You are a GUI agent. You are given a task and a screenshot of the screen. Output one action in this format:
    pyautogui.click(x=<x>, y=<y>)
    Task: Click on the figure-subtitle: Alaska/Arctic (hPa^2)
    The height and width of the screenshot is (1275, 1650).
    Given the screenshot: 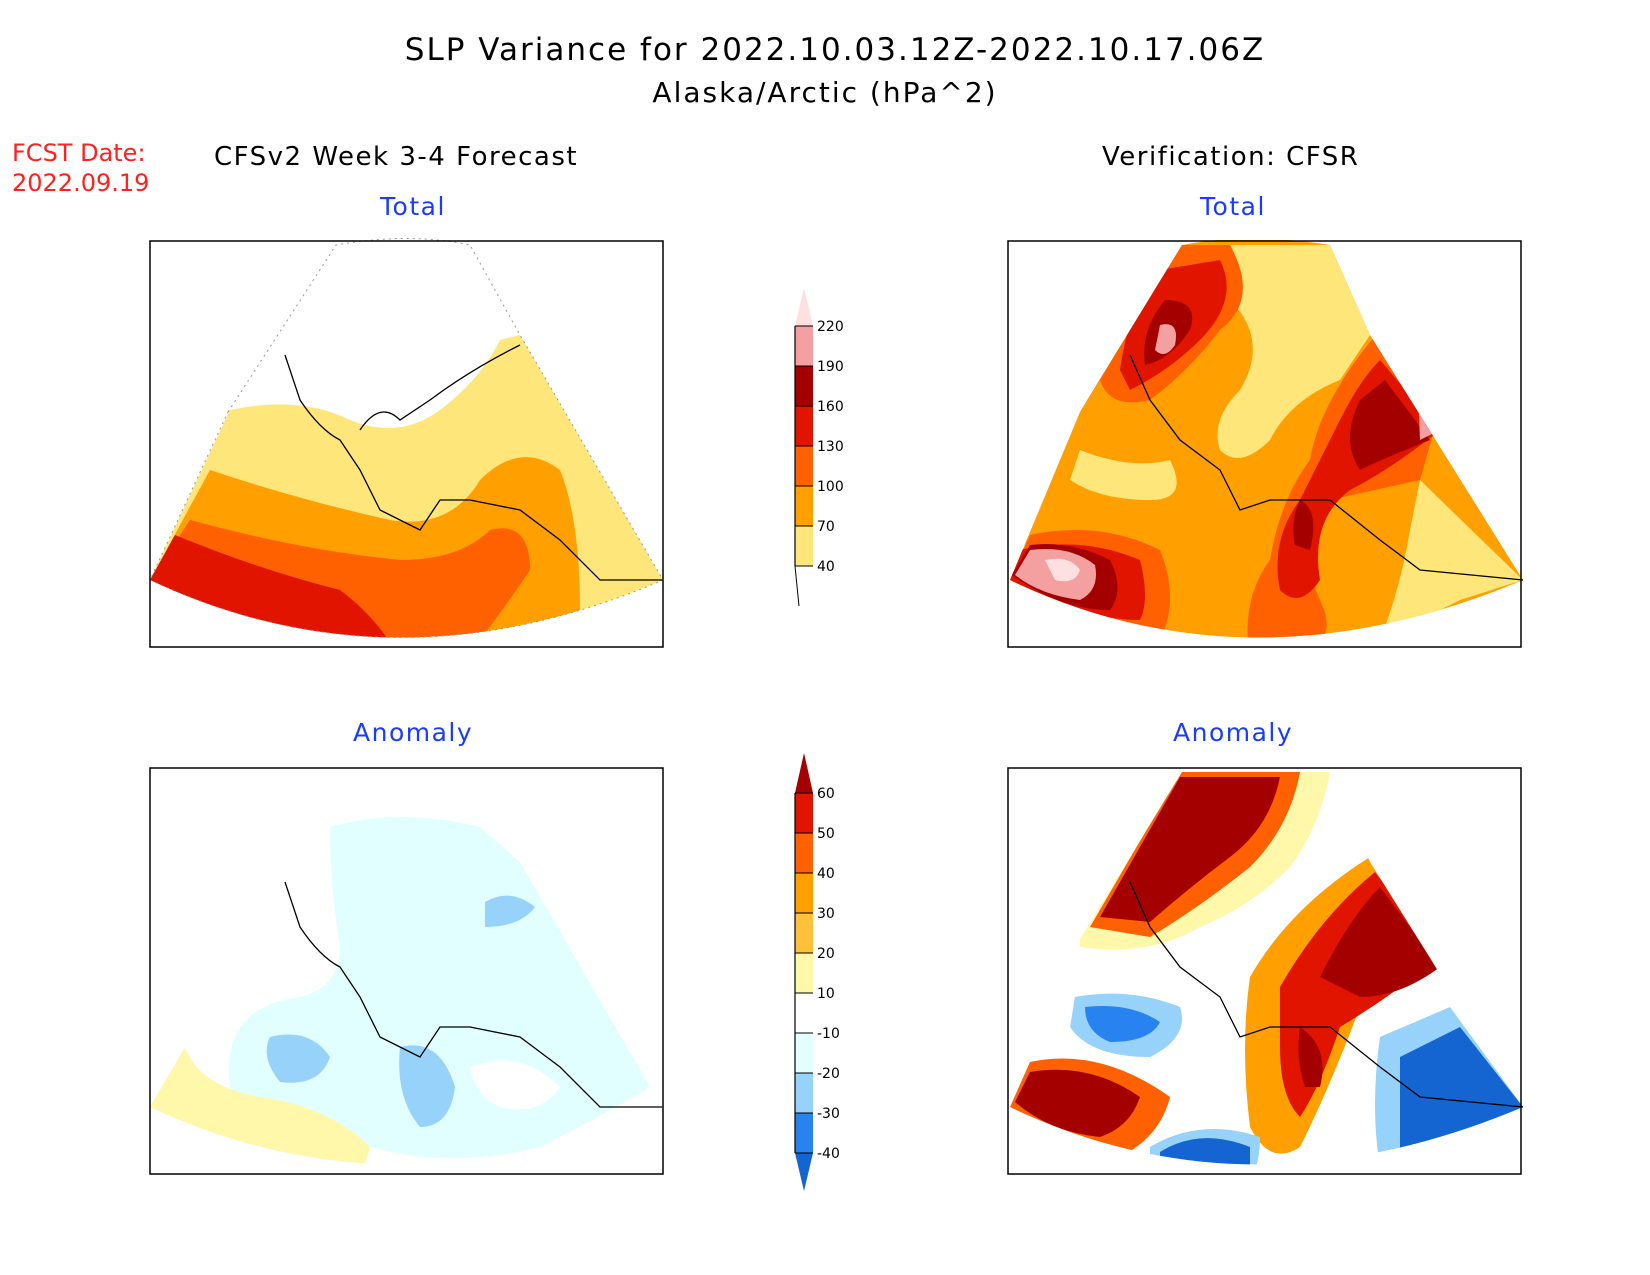 What is the action you would take?
    pyautogui.click(x=825, y=92)
    